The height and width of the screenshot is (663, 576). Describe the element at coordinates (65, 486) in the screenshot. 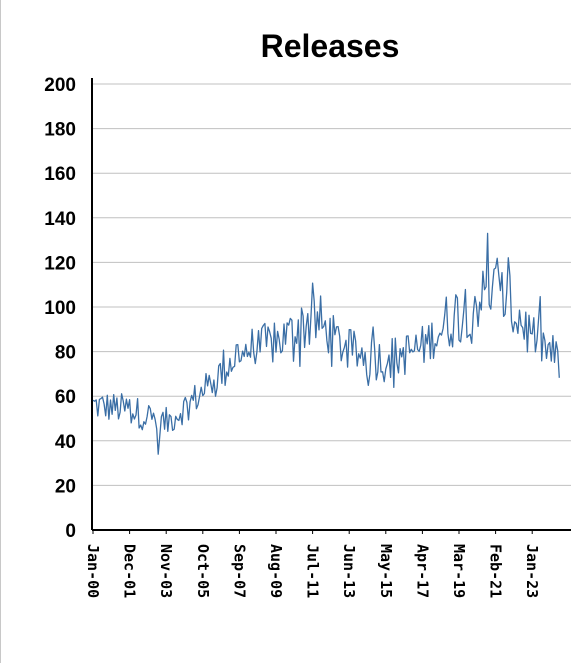

I see `y-tick-label: 20` at that location.